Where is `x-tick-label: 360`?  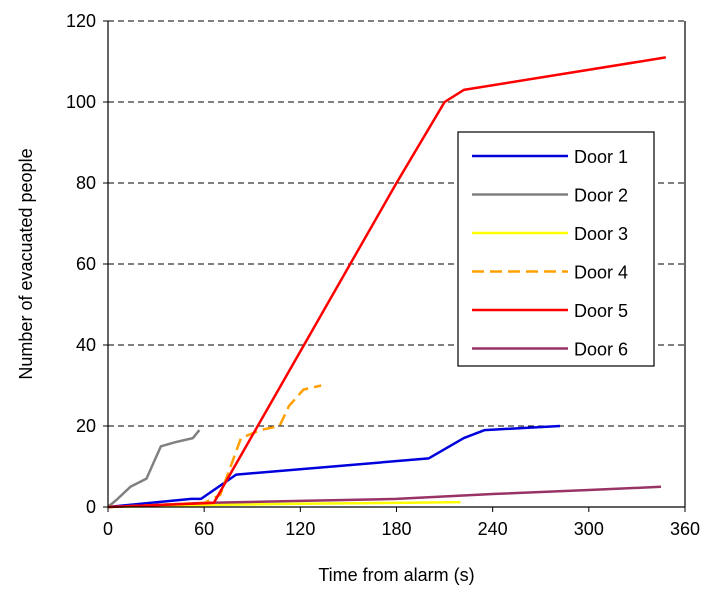
x-tick-label: 360 is located at coordinates (685, 529).